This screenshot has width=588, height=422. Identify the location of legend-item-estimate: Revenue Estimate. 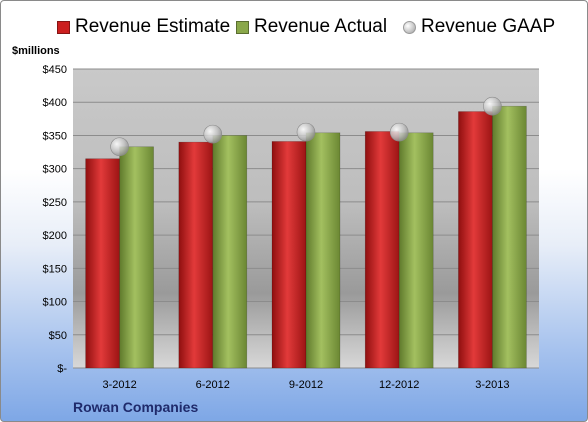
(143, 27).